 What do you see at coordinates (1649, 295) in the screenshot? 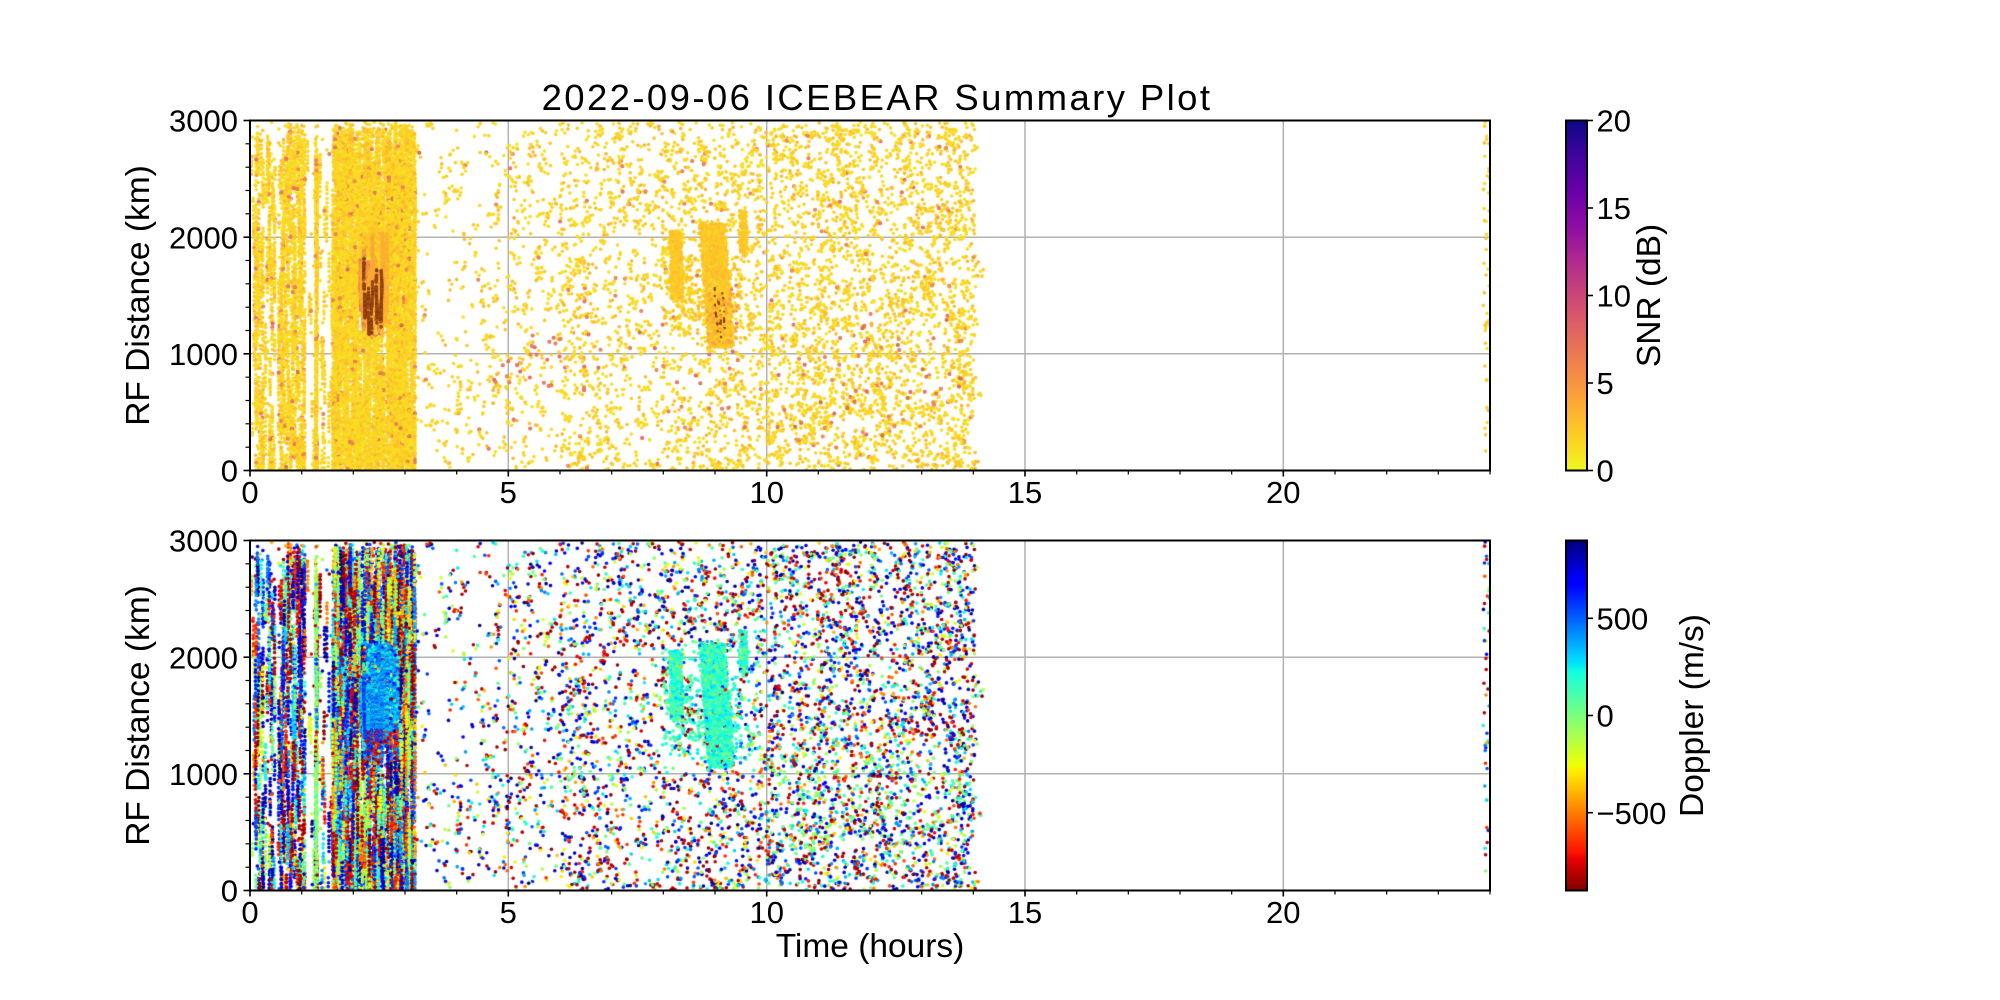
I see `svg-text: SNR (dB)` at bounding box center [1649, 295].